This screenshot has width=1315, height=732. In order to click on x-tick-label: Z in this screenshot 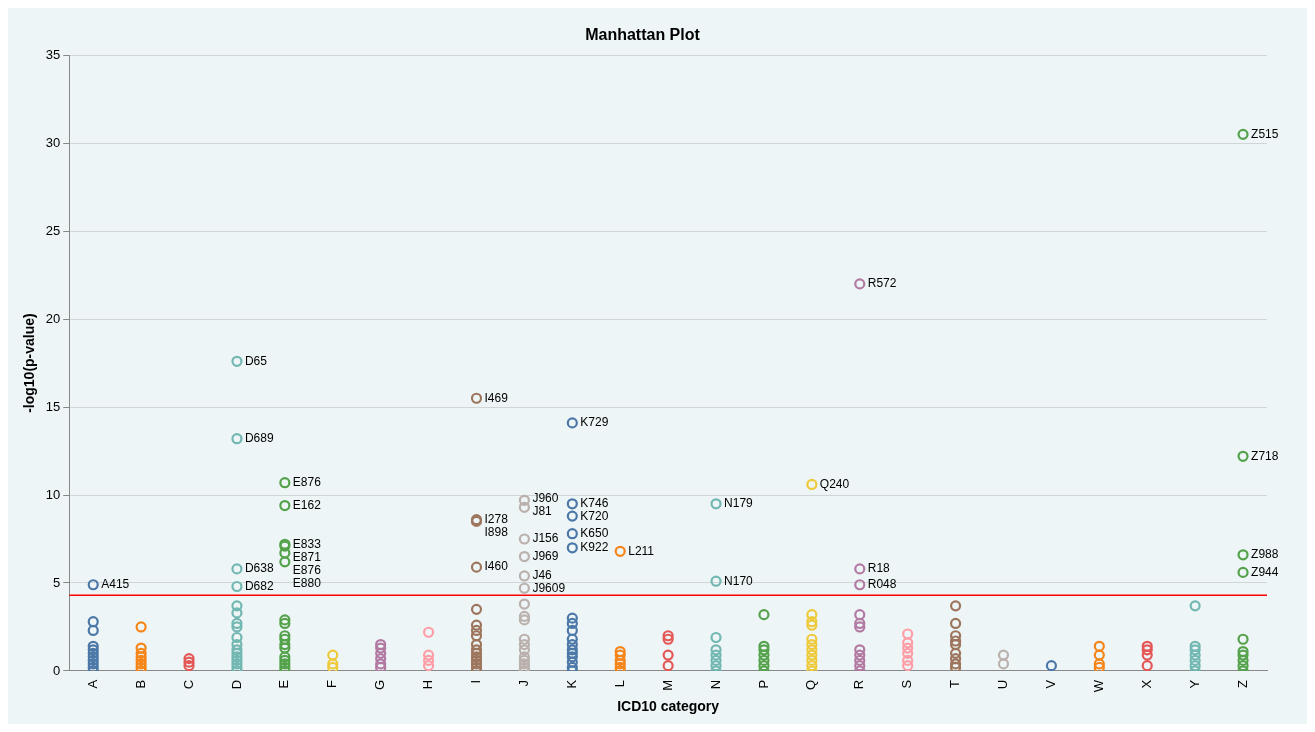, I will do `click(1242, 683)`.